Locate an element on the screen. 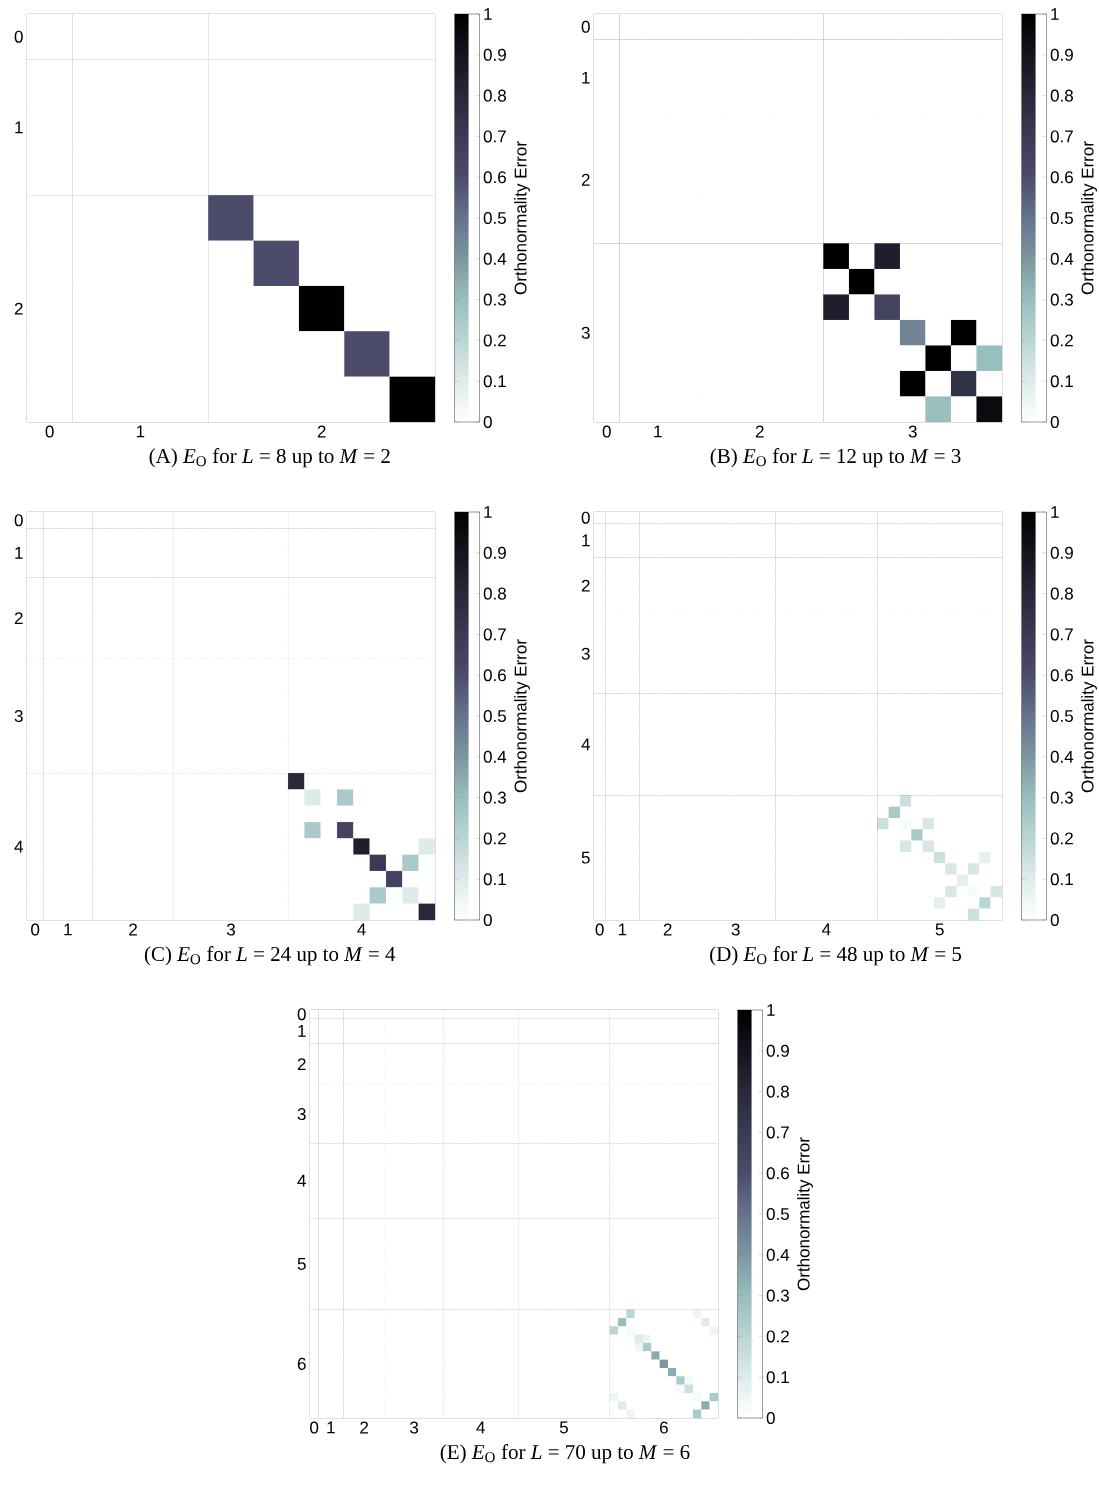 The image size is (1099, 1487). y-tick-label: 6 is located at coordinates (301, 1363).